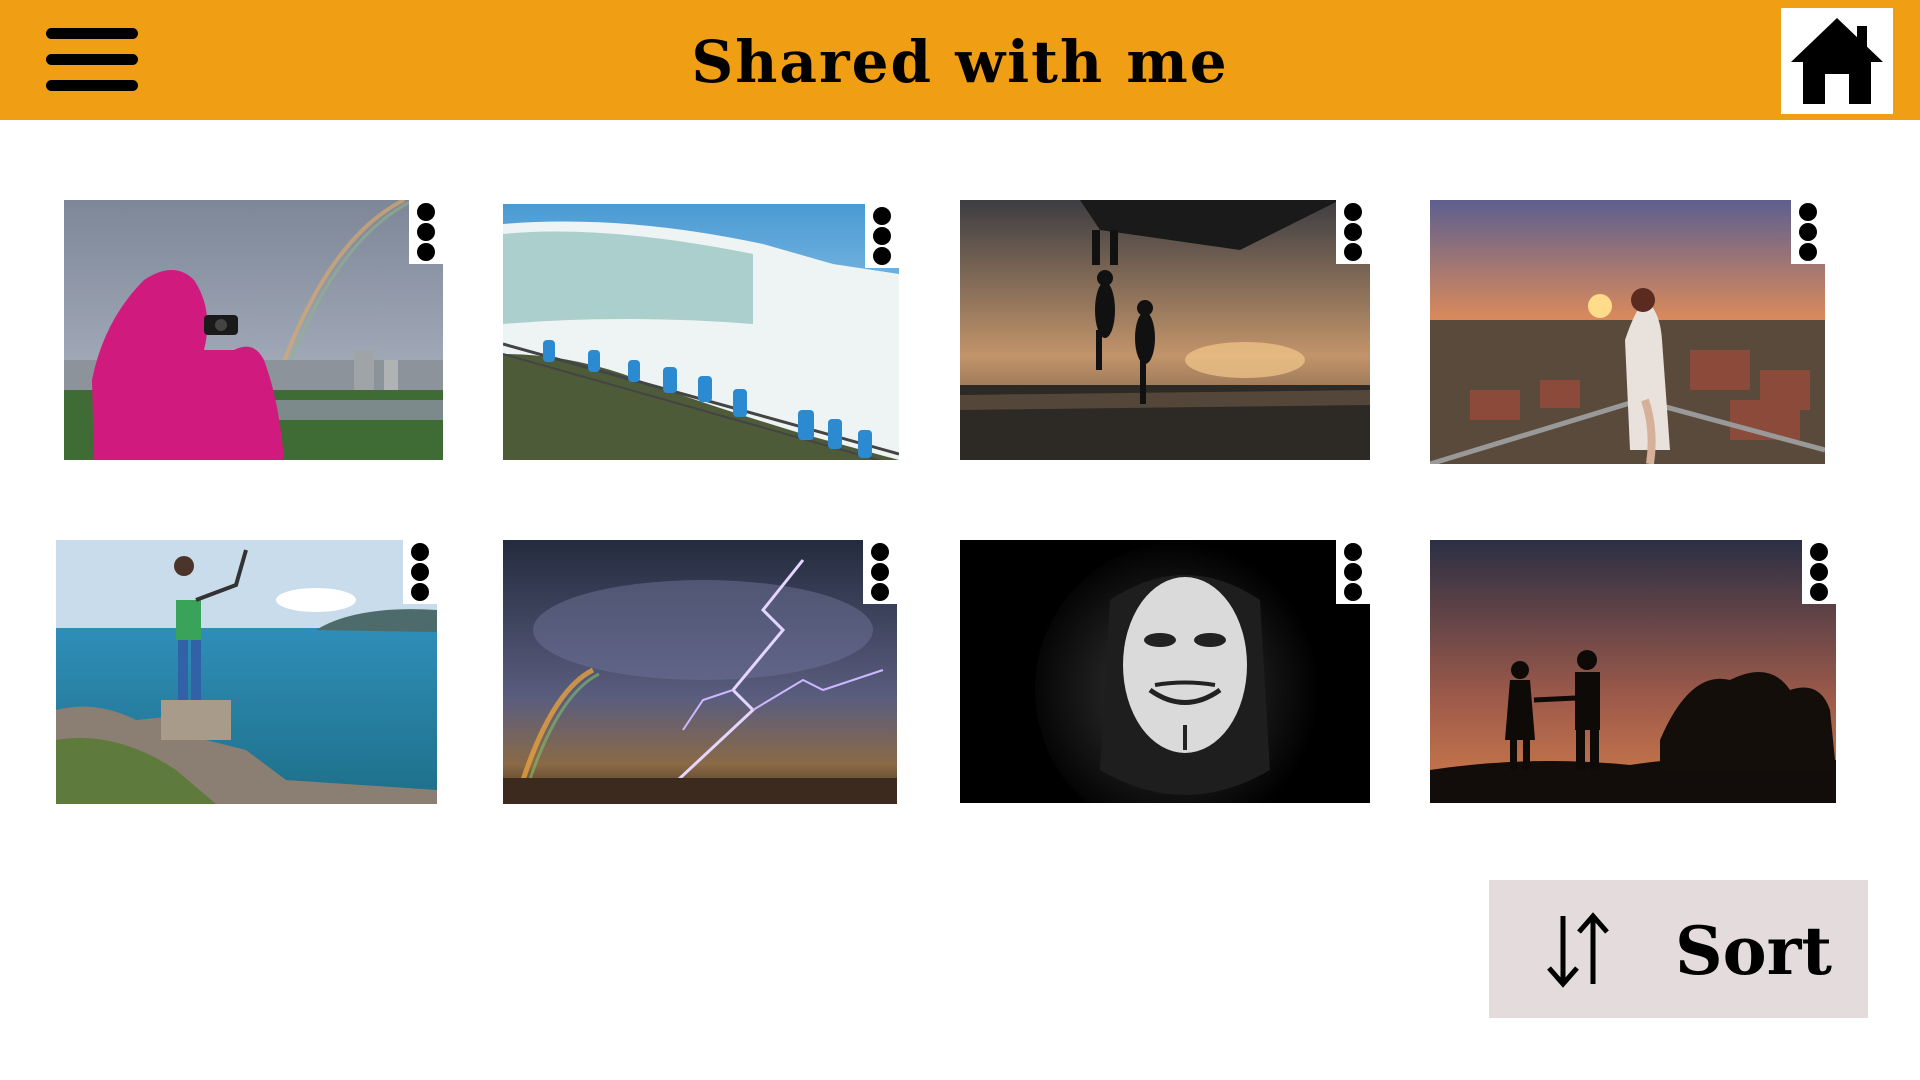  I want to click on sort-arrows-icon, so click(1578, 950).